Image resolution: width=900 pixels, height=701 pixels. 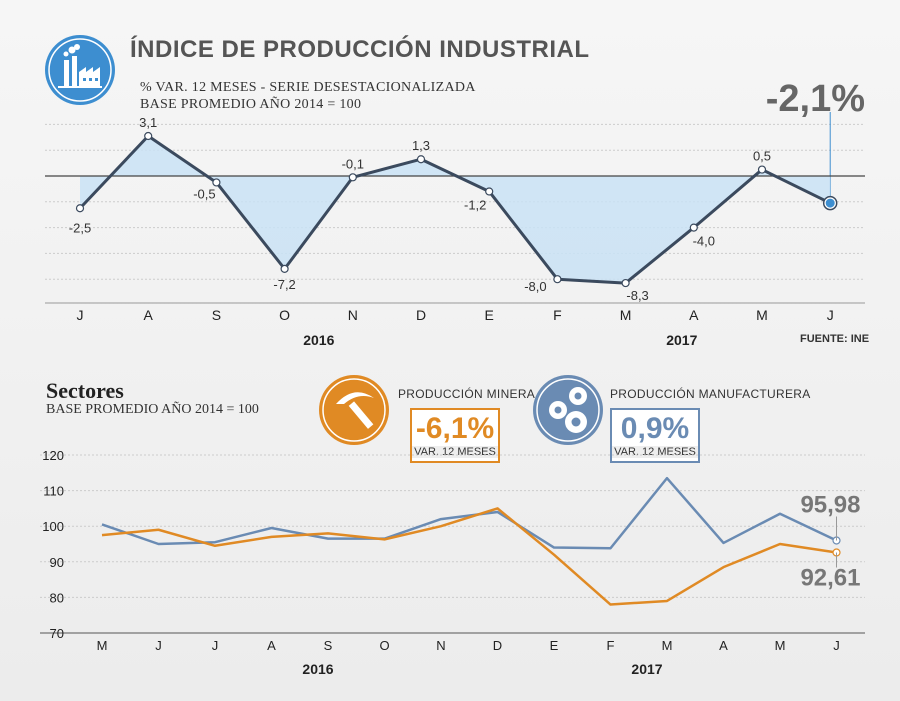 I want to click on mining-line, so click(x=469, y=556).